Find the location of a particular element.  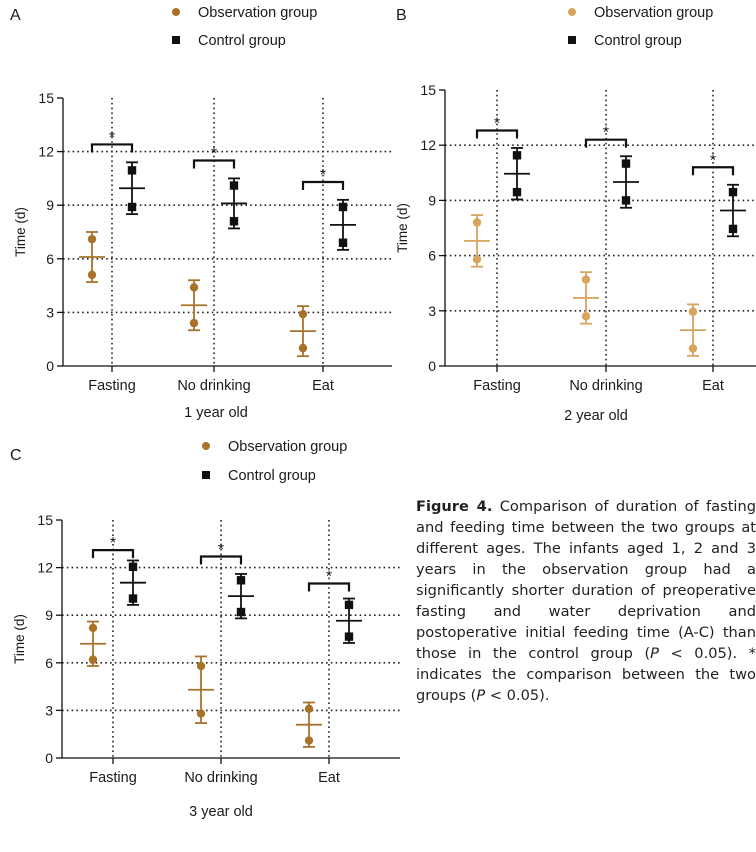

caption-text-3: < 0.05). is located at coordinates (517, 695).